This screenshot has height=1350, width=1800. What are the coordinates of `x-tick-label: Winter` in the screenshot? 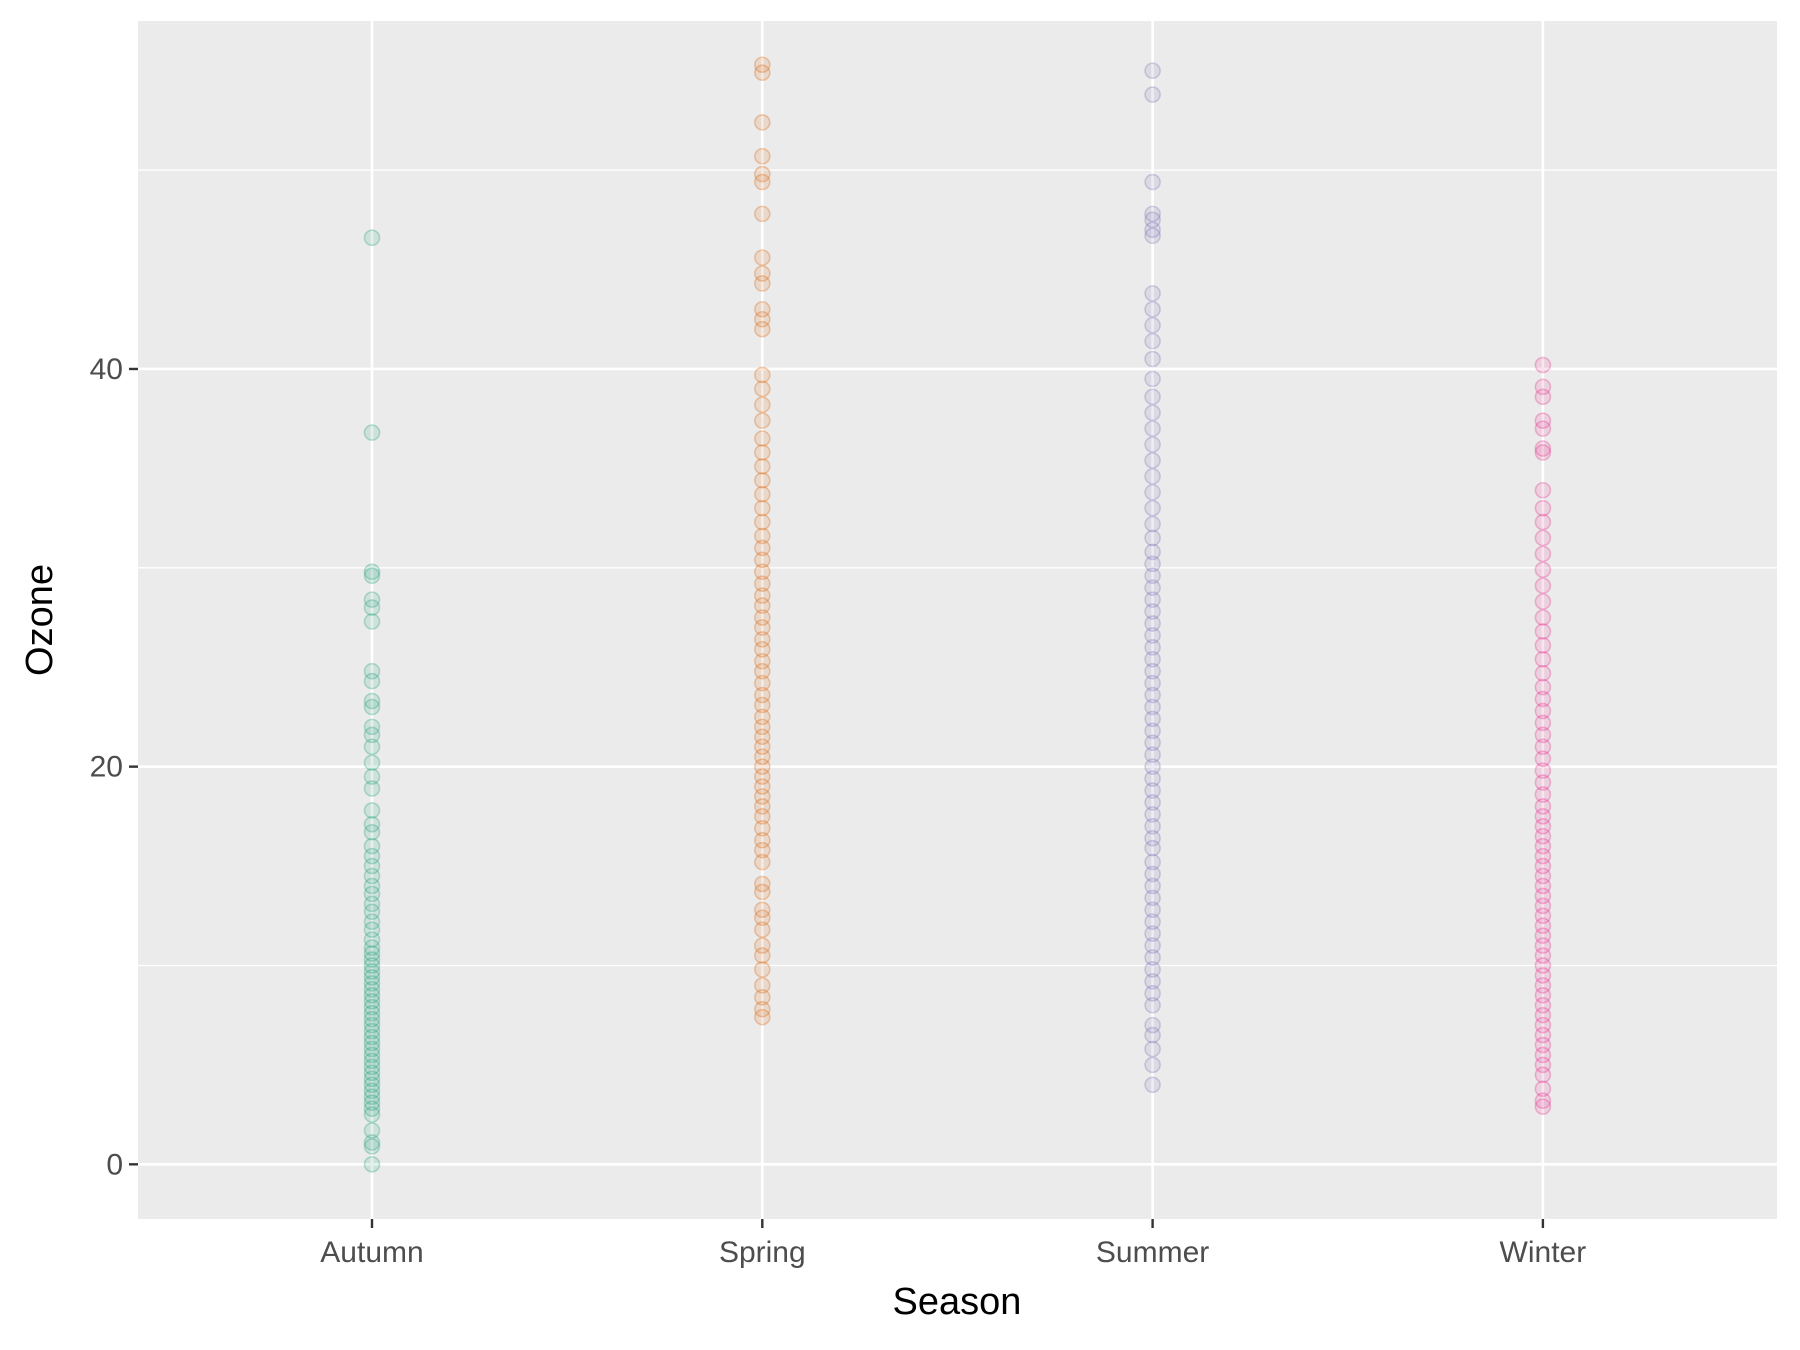 It's located at (1543, 1252).